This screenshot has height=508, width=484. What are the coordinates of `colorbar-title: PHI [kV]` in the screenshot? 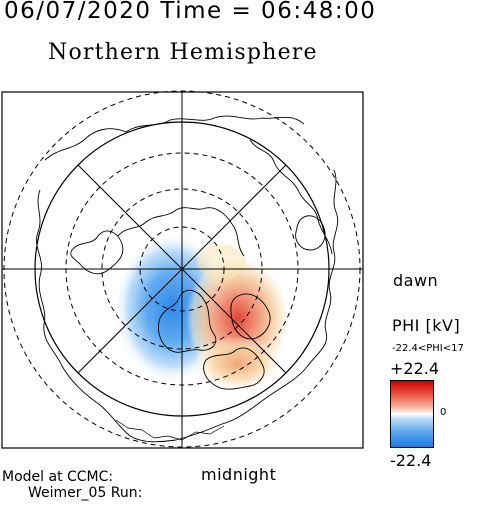 It's located at (426, 325).